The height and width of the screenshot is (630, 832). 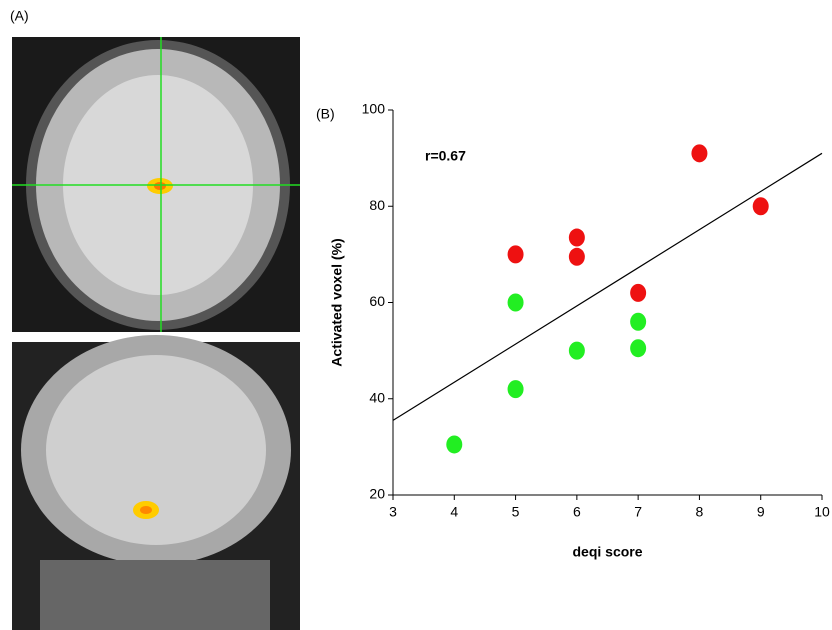 What do you see at coordinates (325, 114) in the screenshot?
I see `panel-label: (B)` at bounding box center [325, 114].